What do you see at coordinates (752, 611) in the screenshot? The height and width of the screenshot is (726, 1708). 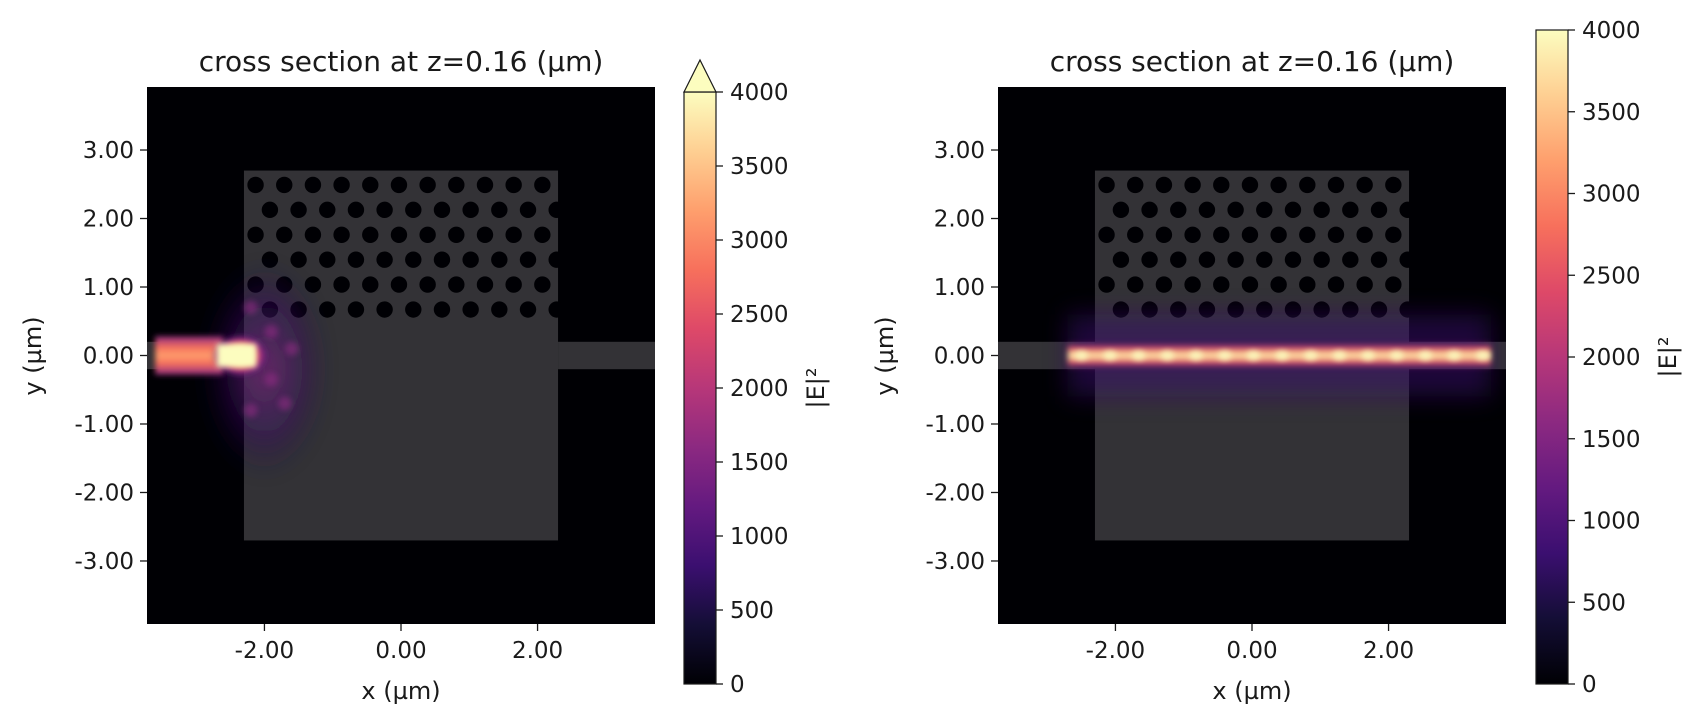 I see `colorbar-tick-label: 500` at bounding box center [752, 611].